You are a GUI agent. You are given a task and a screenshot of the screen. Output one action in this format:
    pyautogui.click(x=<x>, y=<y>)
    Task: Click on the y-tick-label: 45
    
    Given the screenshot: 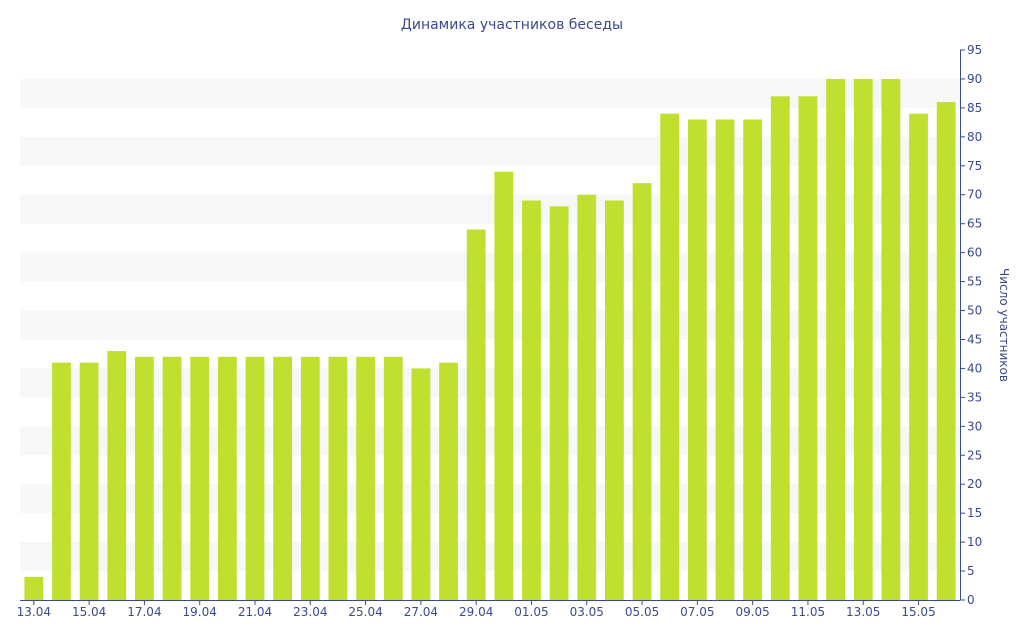 What is the action you would take?
    pyautogui.click(x=974, y=339)
    